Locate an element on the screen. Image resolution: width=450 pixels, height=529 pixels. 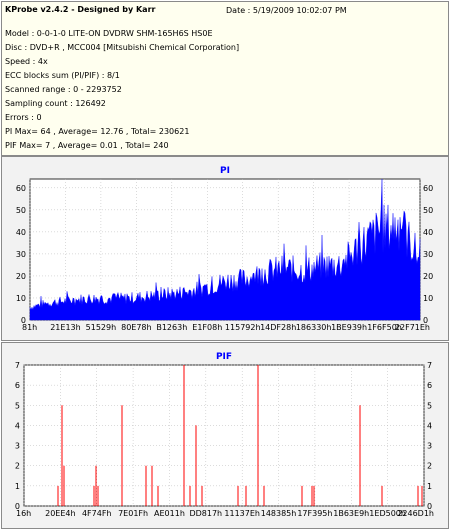
y-tick-left: 2 is located at coordinates (17, 466).